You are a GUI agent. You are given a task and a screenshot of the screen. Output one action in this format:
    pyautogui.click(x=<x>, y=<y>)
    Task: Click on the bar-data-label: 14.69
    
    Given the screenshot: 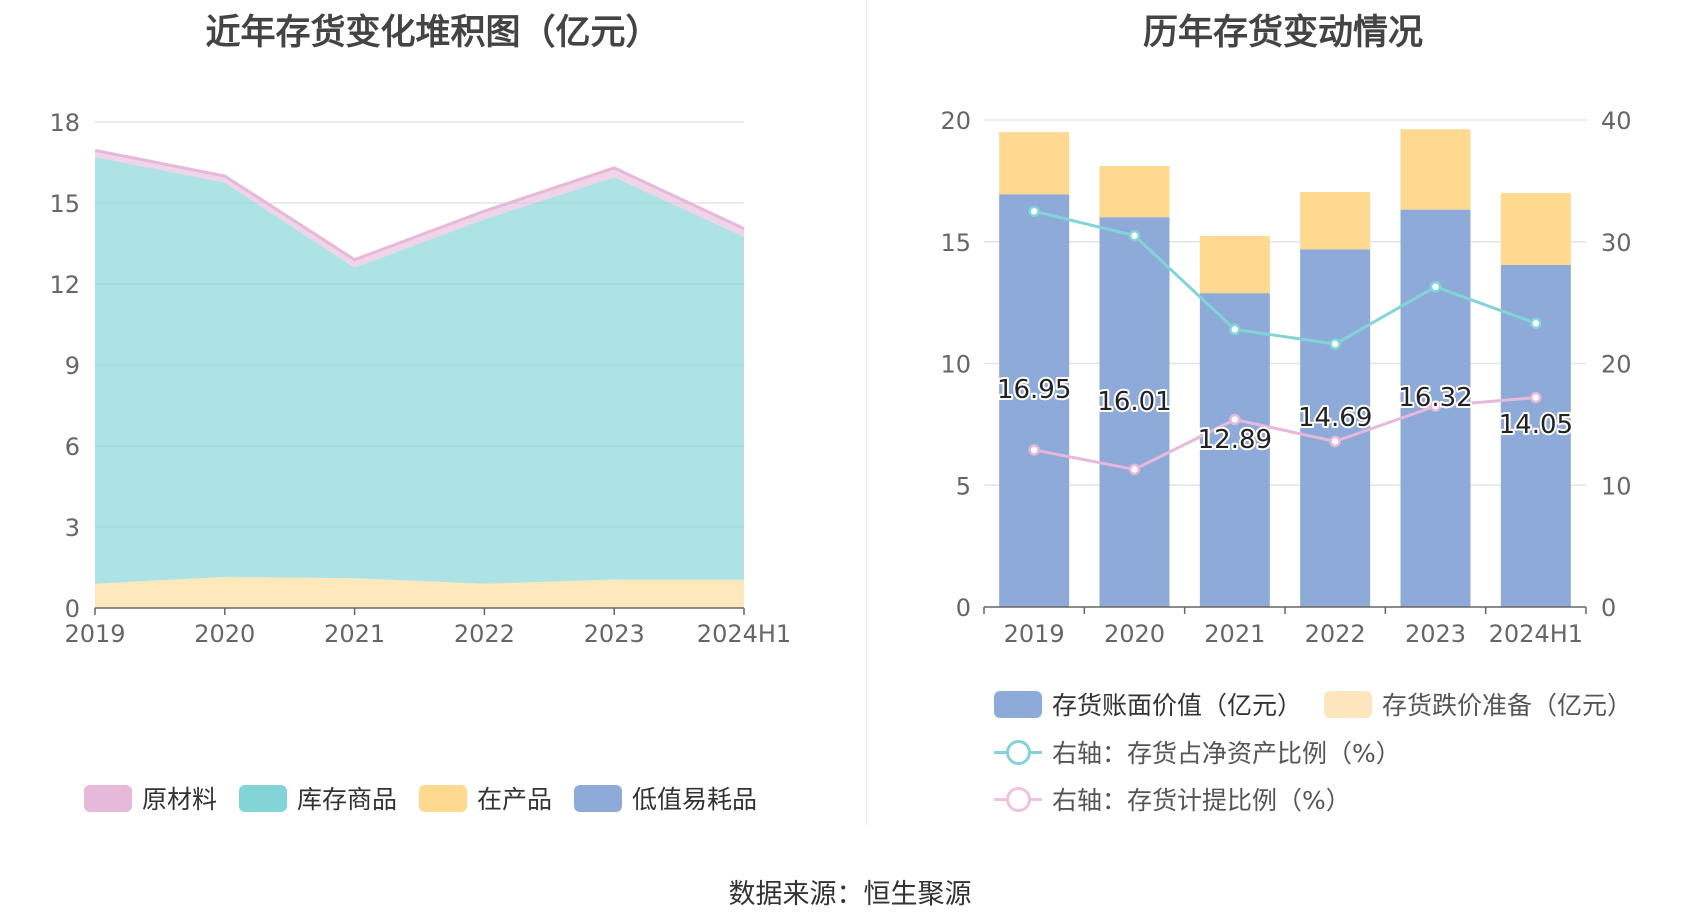 What is the action you would take?
    pyautogui.click(x=1335, y=418)
    